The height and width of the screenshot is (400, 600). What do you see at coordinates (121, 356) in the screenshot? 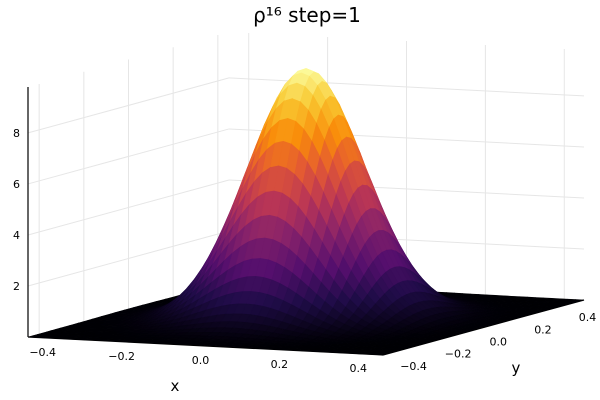
I see `x-tick-label: −0.2` at bounding box center [121, 356].